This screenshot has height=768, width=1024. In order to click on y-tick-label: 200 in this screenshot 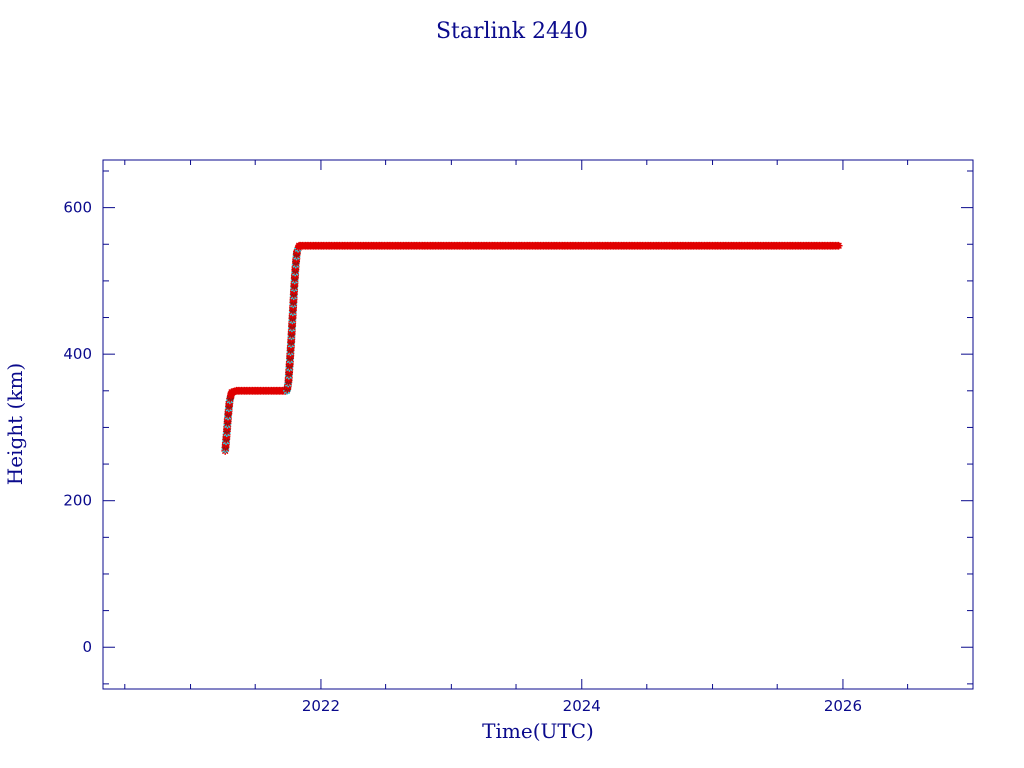, I will do `click(77, 501)`.